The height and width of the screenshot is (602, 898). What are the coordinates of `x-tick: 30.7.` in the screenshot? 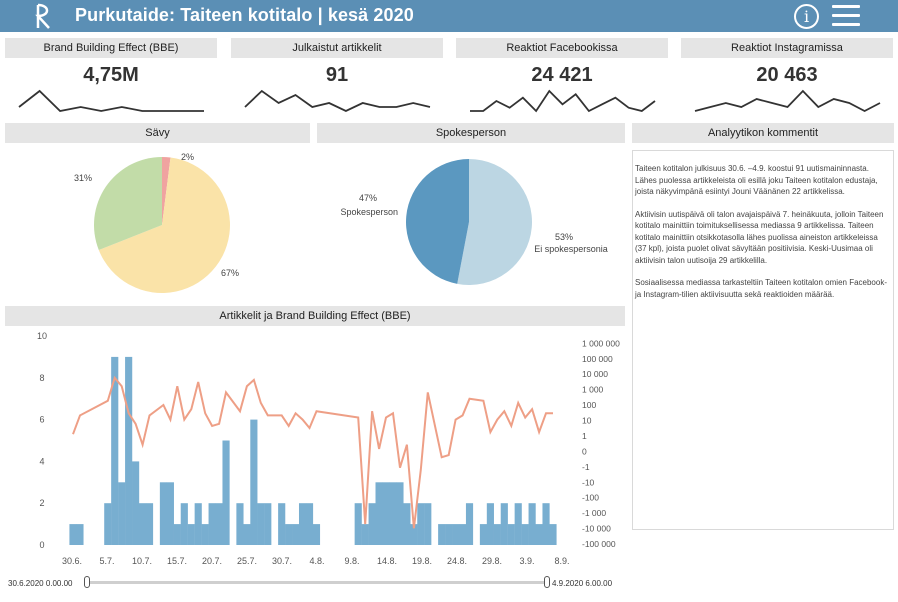 It's located at (282, 561).